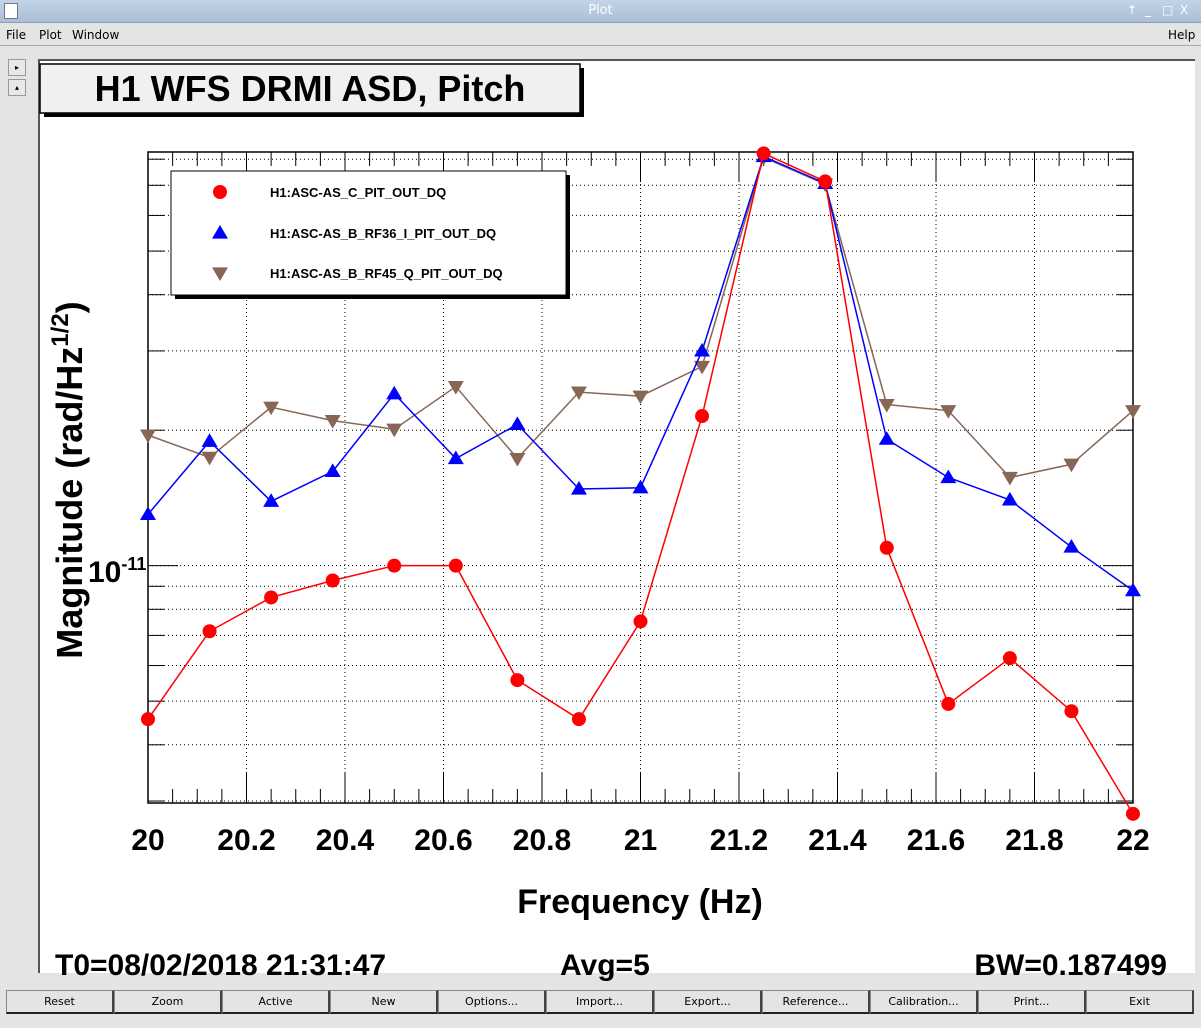 This screenshot has width=1201, height=1028. I want to click on avg-label: Avg=5, so click(605, 965).